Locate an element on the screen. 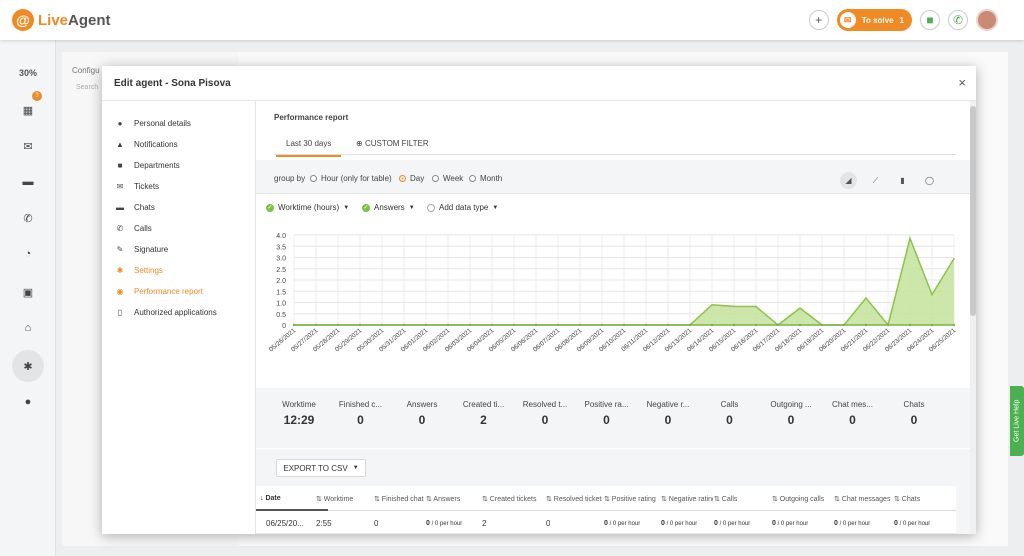 The height and width of the screenshot is (556, 1024). column-header: ⇅ Negative rating is located at coordinates (687, 499).